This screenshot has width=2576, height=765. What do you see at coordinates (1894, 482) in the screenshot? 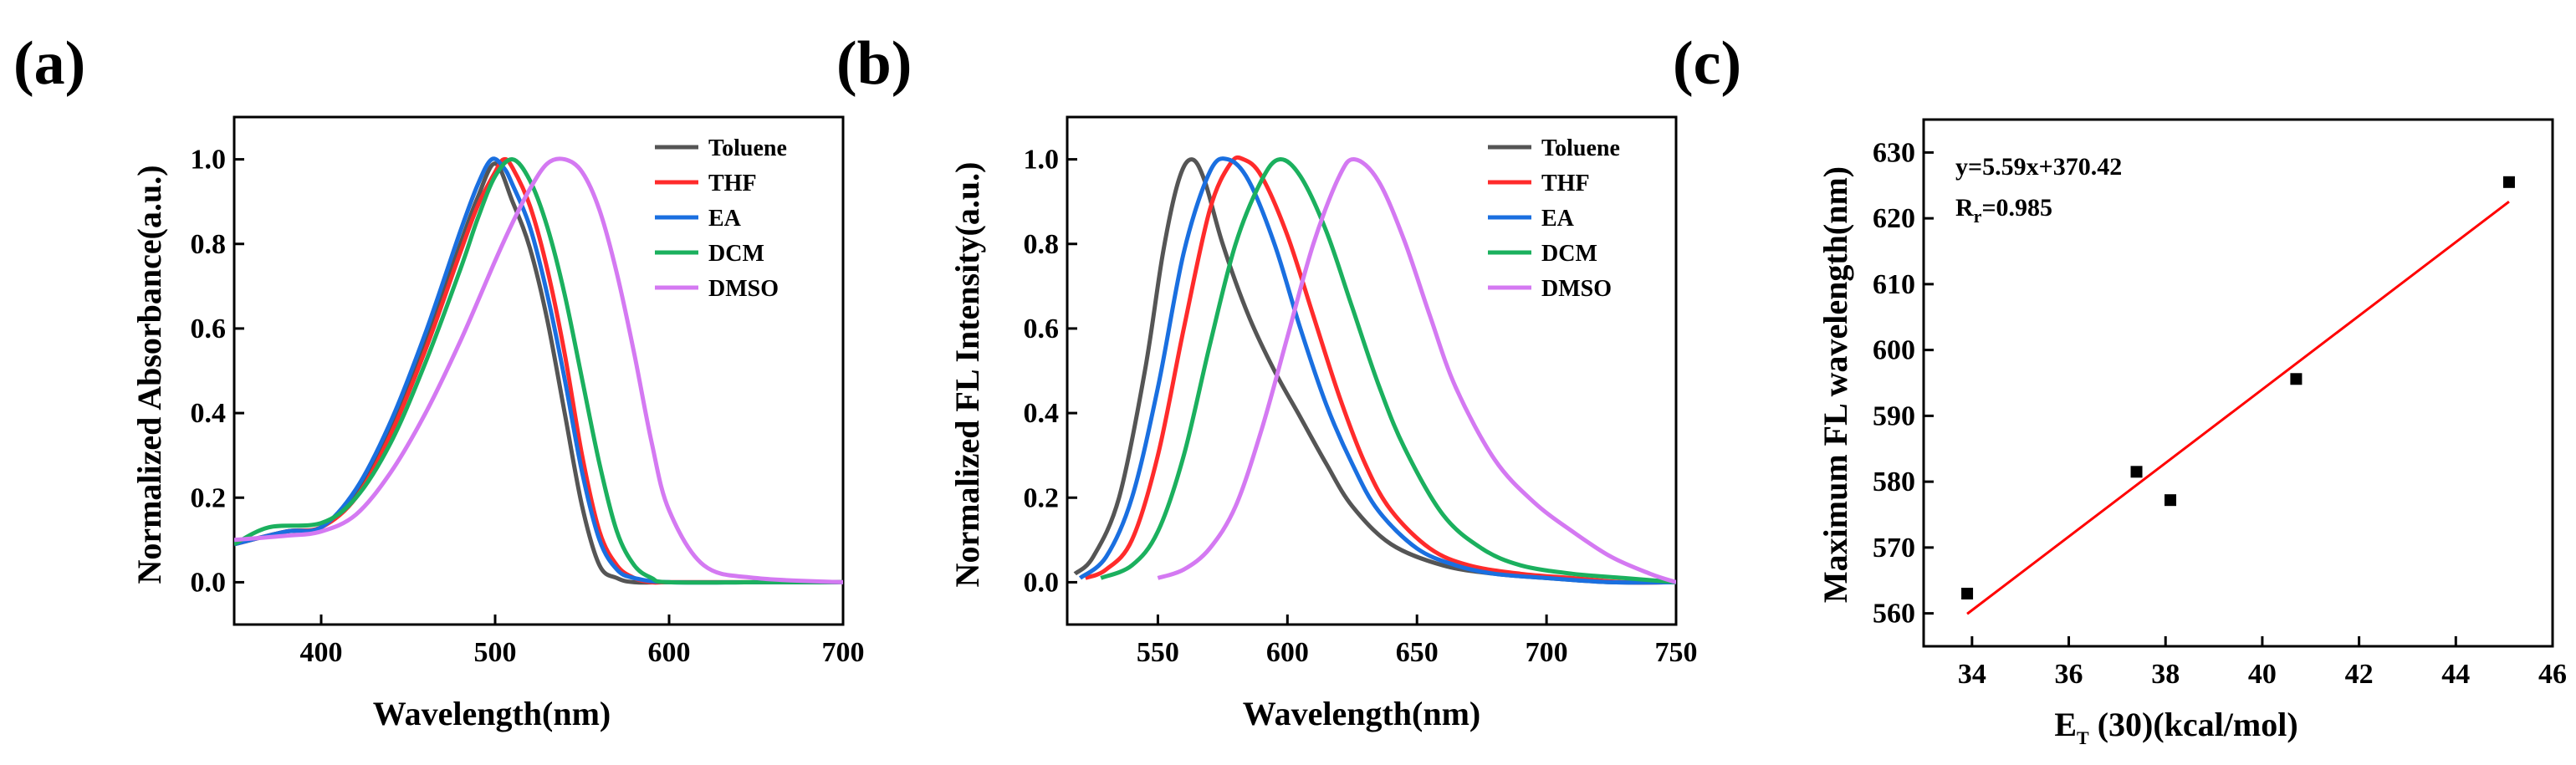
I see `panel-c-y-tick-label: 580` at bounding box center [1894, 482].